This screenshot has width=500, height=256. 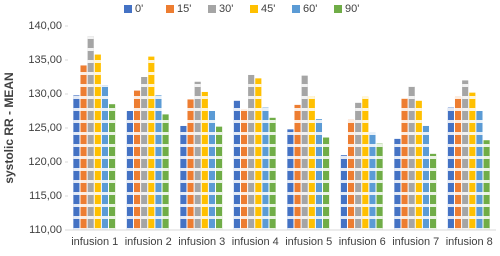 What do you see at coordinates (352, 9) in the screenshot?
I see `legend-label: 90'` at bounding box center [352, 9].